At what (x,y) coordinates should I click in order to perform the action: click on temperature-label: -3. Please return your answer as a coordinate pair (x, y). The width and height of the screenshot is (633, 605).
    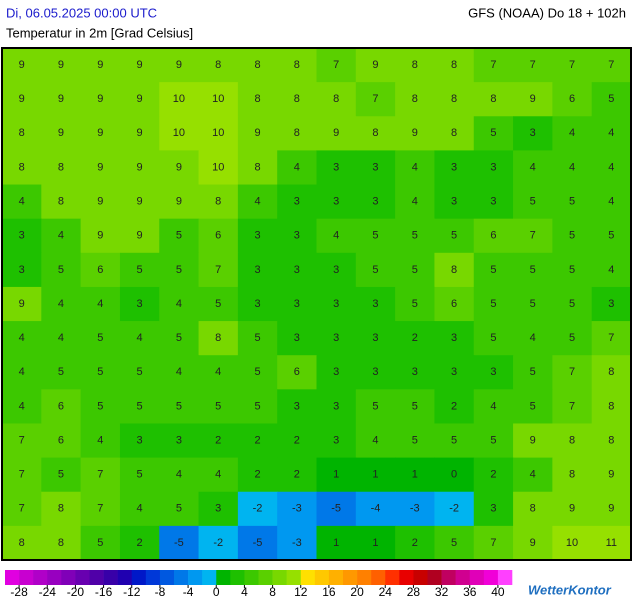
    Looking at the image, I should click on (297, 543).